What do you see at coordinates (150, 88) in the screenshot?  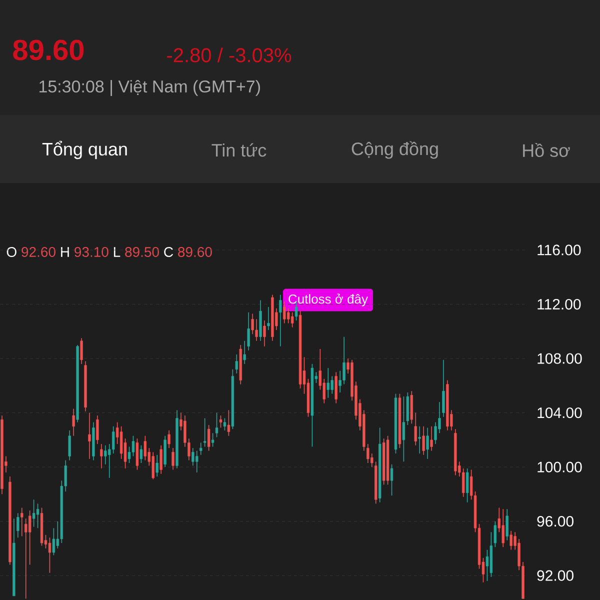 I see `text: 15:30:08 | Việt Nam (GMT+7)` at bounding box center [150, 88].